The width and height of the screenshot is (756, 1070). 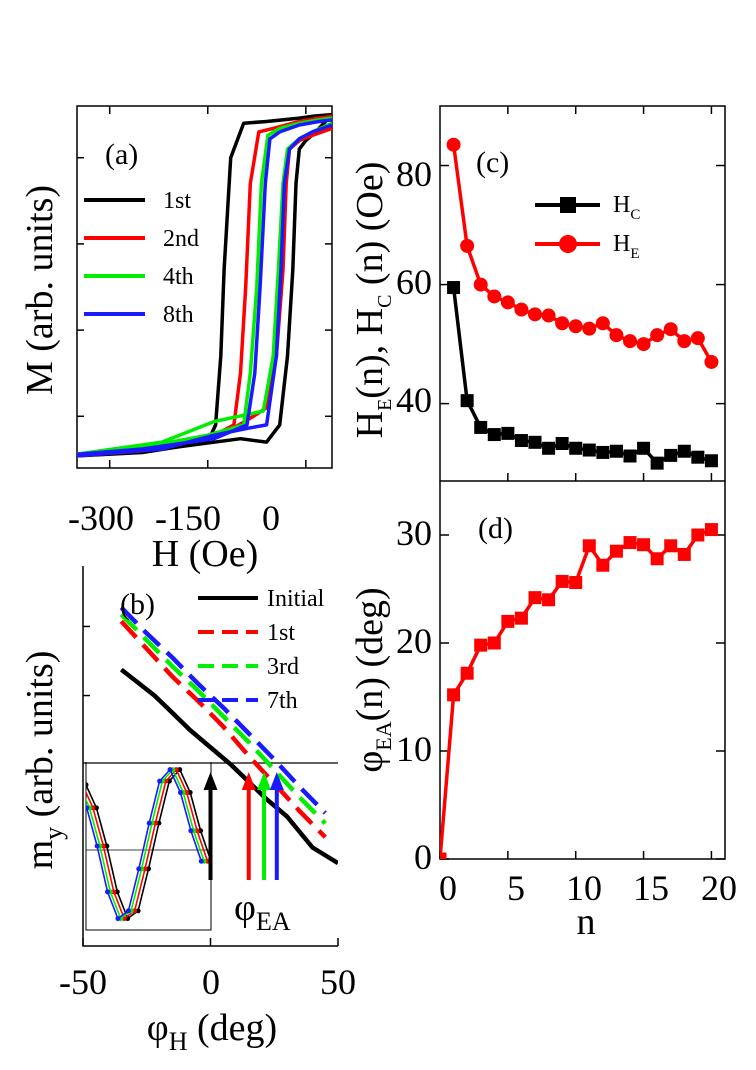 What do you see at coordinates (228, 766) in the screenshot?
I see `my-curve-initial` at bounding box center [228, 766].